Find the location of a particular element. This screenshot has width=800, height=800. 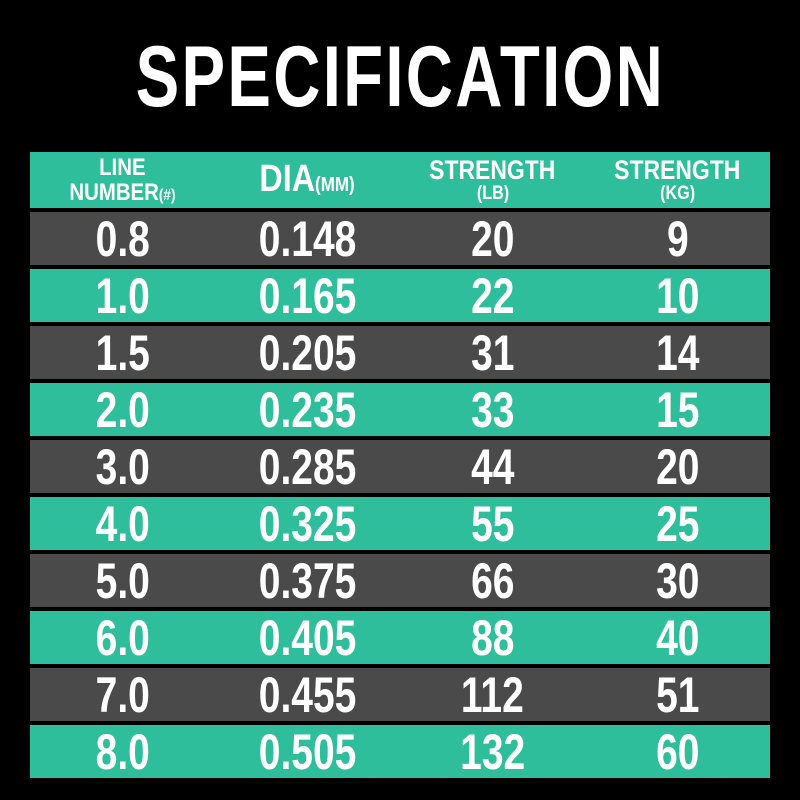

column-header-line-number: LINE NUMBER (#) is located at coordinates (122, 180).